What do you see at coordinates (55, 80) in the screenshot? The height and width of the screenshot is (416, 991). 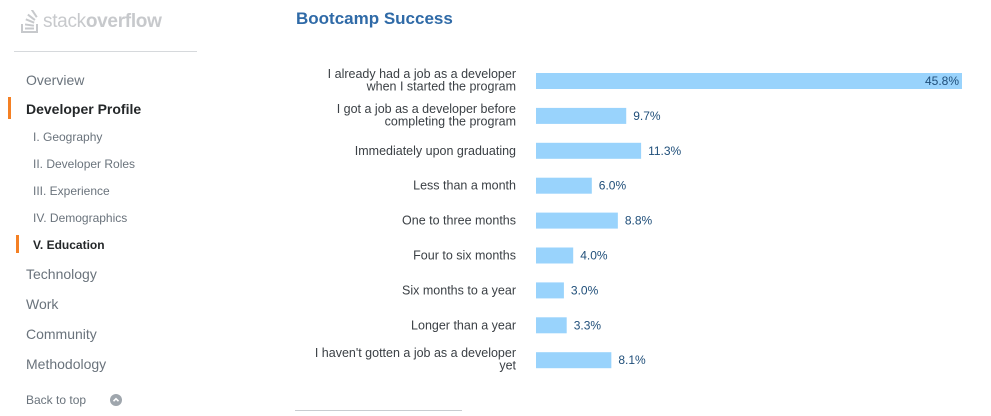 I see `sidebar-item-overview: Overview` at bounding box center [55, 80].